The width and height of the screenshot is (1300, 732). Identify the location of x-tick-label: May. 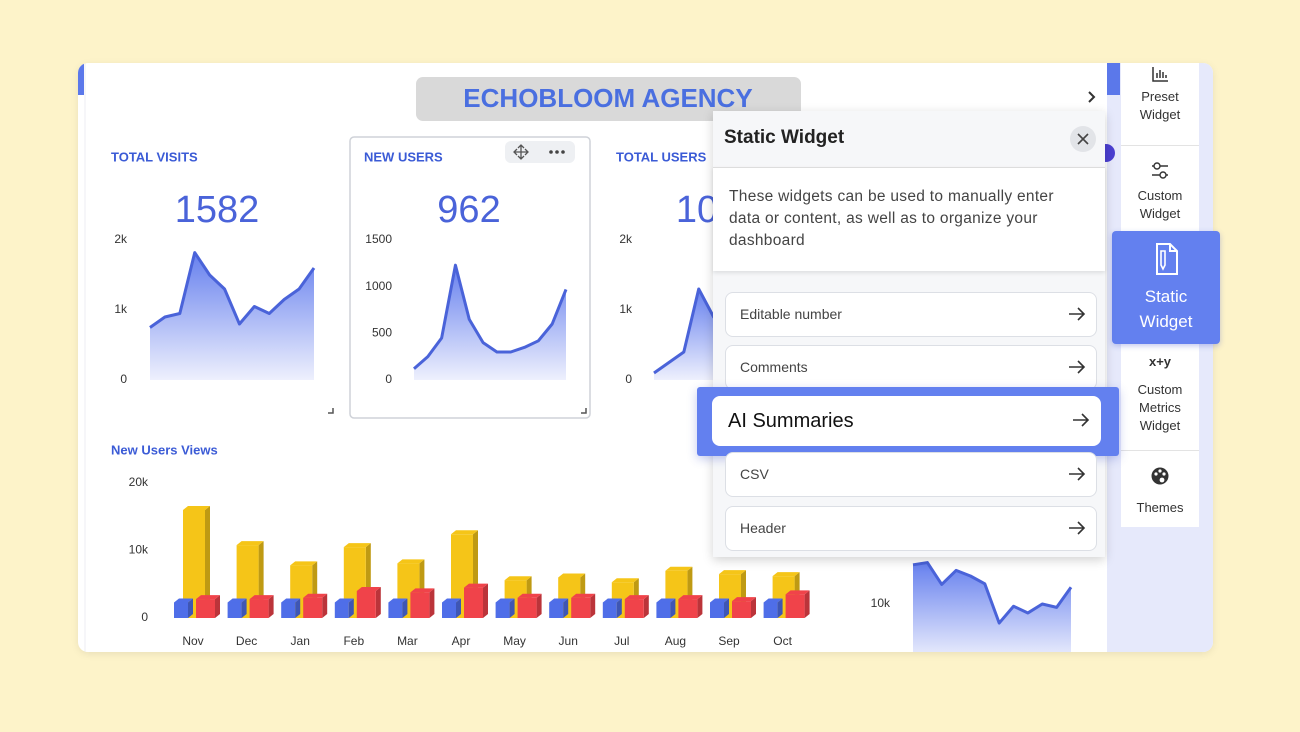
(514, 641).